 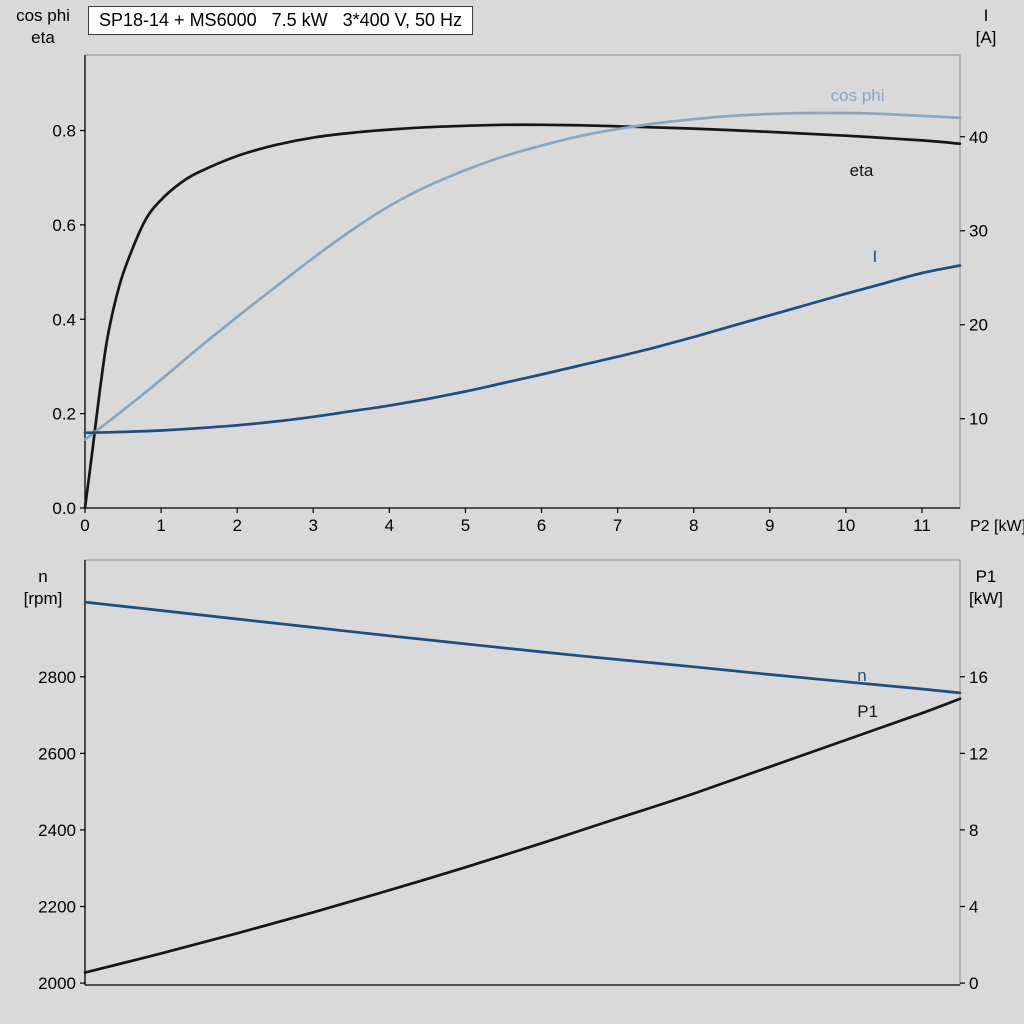 I want to click on x-tick-label: 10, so click(x=845, y=525).